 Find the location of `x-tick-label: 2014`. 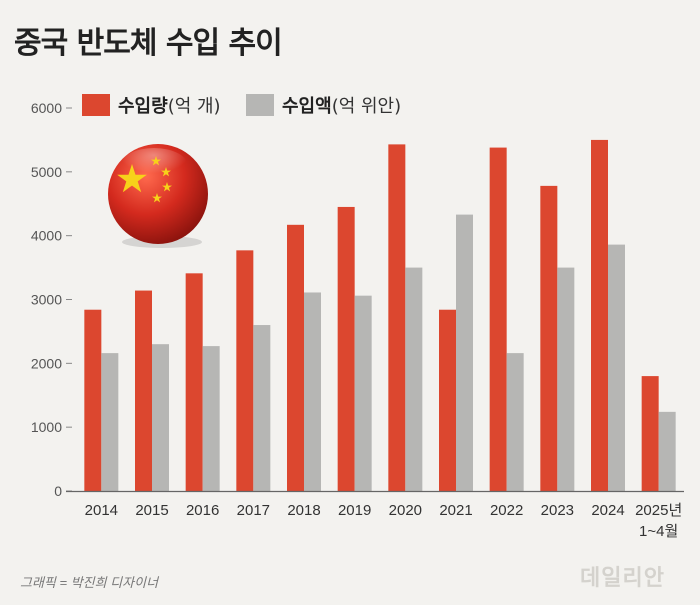

x-tick-label: 2014 is located at coordinates (101, 510).